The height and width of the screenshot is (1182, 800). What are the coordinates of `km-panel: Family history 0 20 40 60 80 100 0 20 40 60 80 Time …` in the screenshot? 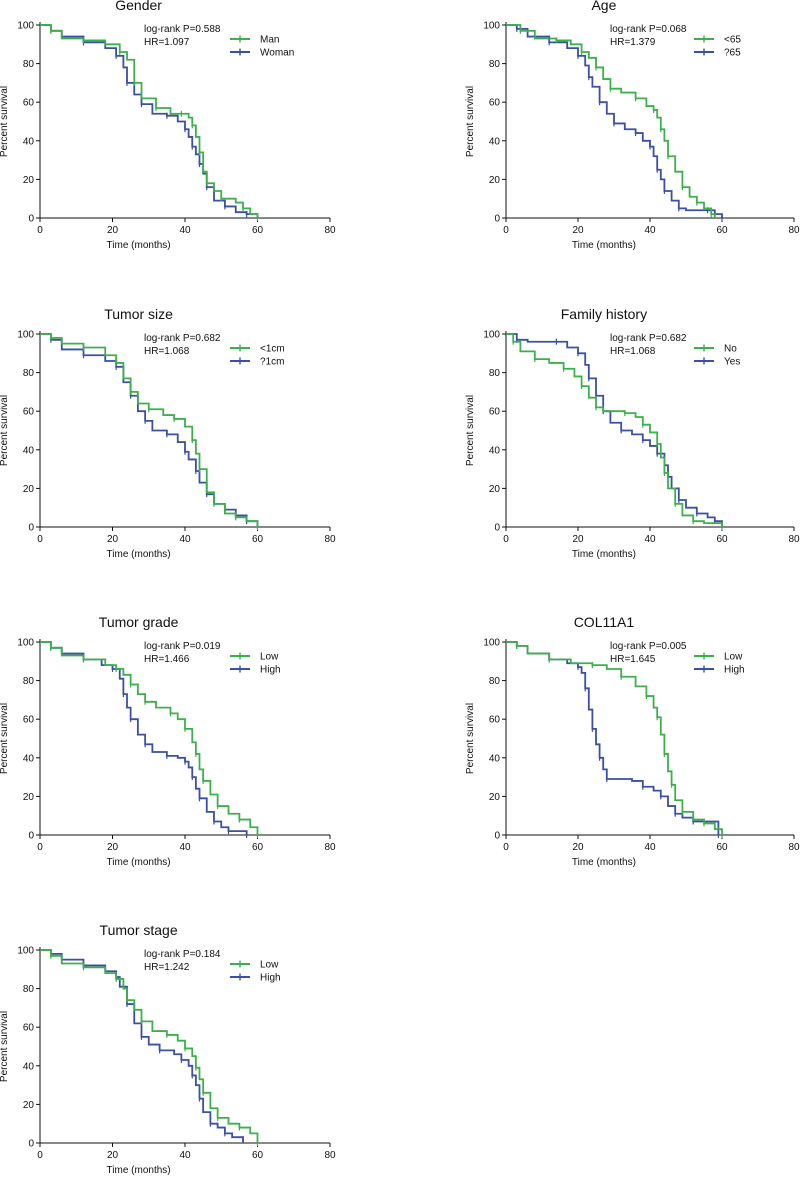 It's located at (632, 433).